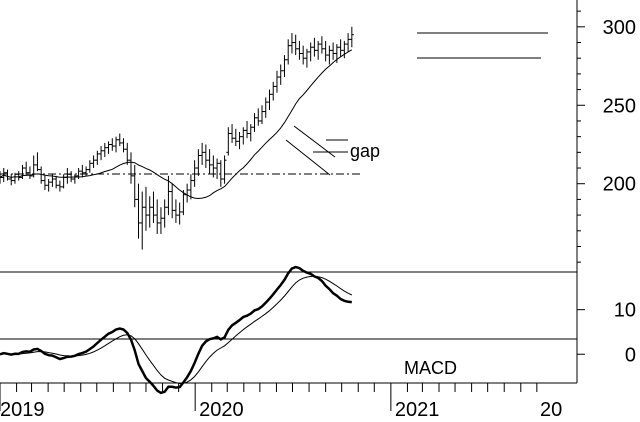 Image resolution: width=640 pixels, height=422 pixels. What do you see at coordinates (430, 368) in the screenshot?
I see `macd-label: MACD` at bounding box center [430, 368].